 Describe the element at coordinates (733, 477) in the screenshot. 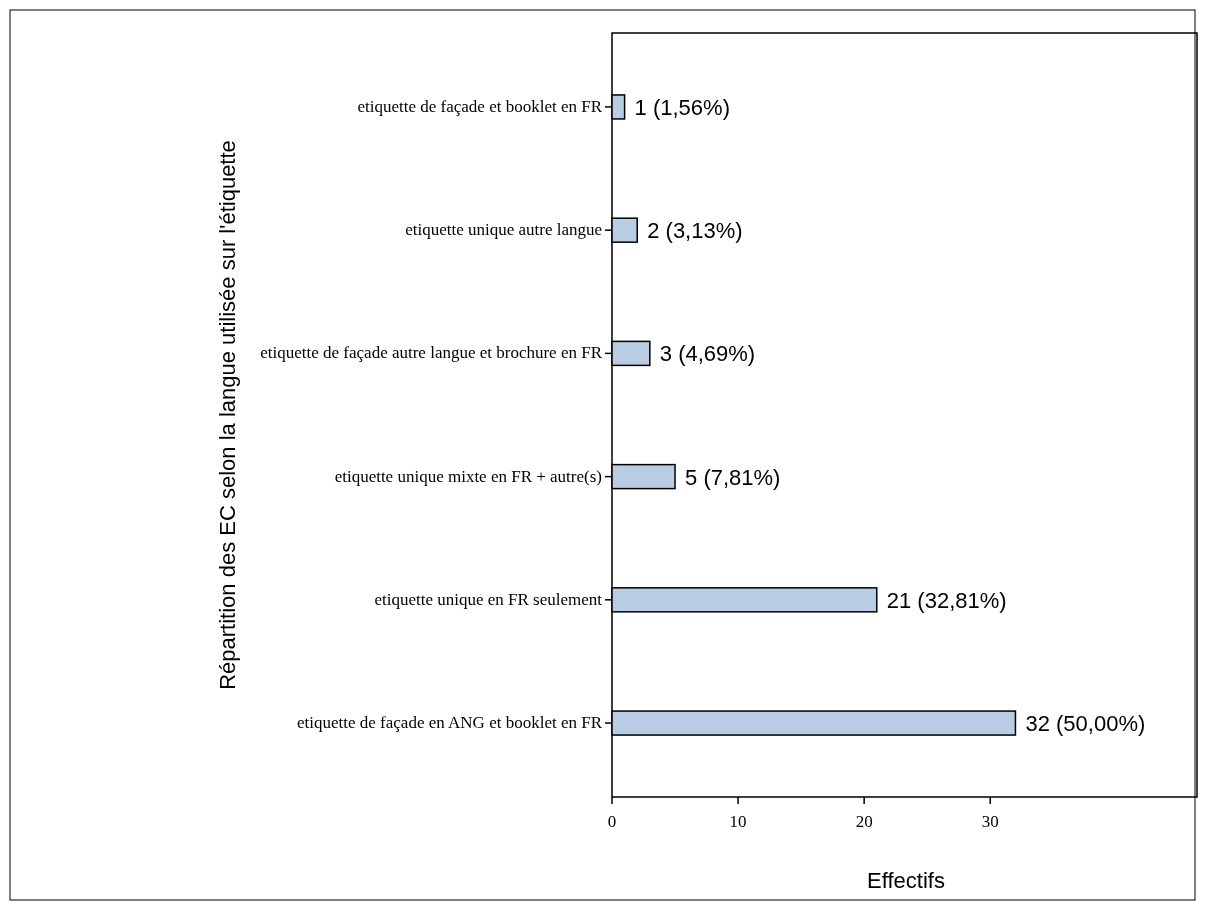

I see `data-label: 5 (7,81%)` at that location.